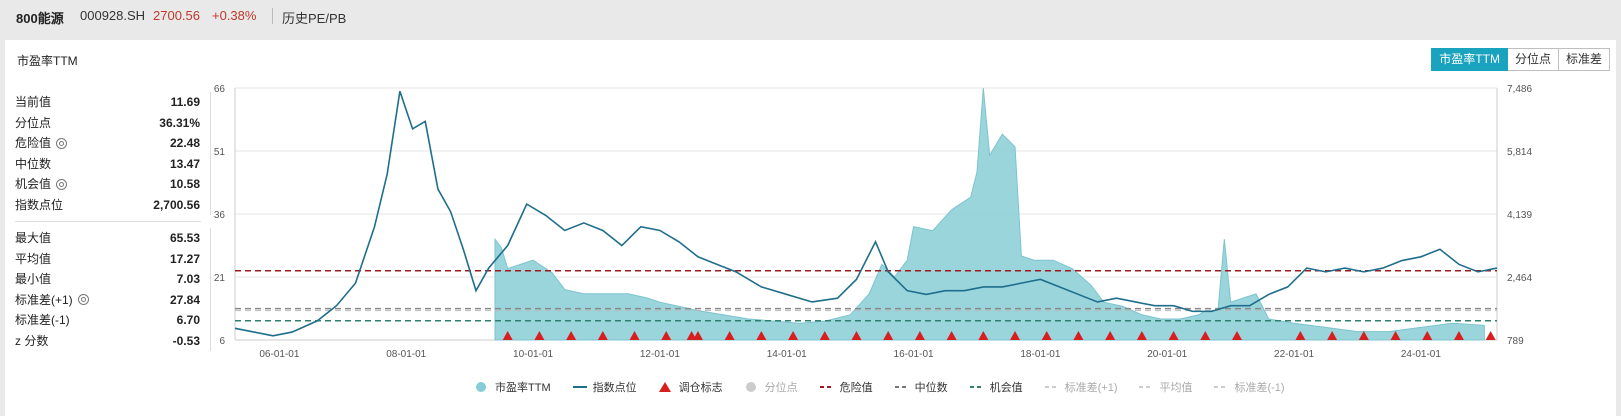  I want to click on legend-item: 平均值, so click(1165, 387).